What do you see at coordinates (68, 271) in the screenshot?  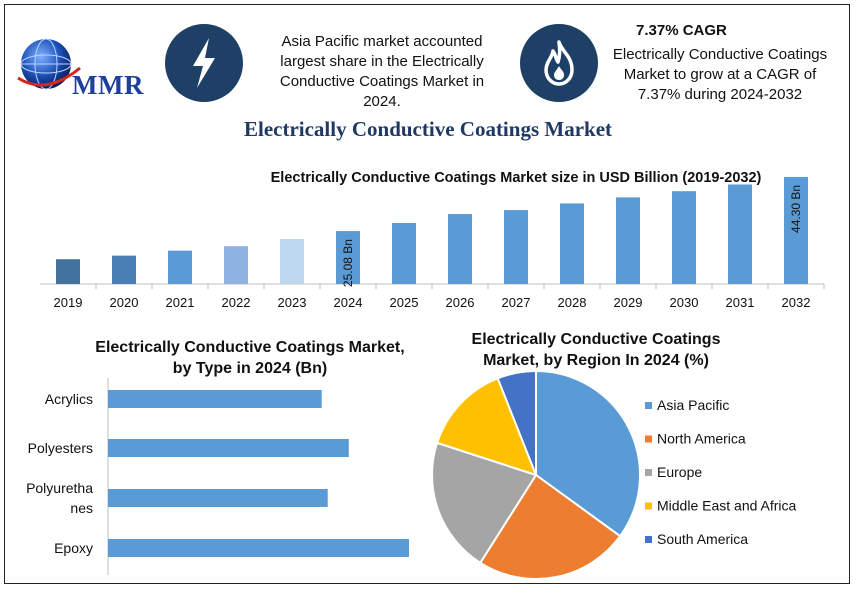 I see `bar-2019` at bounding box center [68, 271].